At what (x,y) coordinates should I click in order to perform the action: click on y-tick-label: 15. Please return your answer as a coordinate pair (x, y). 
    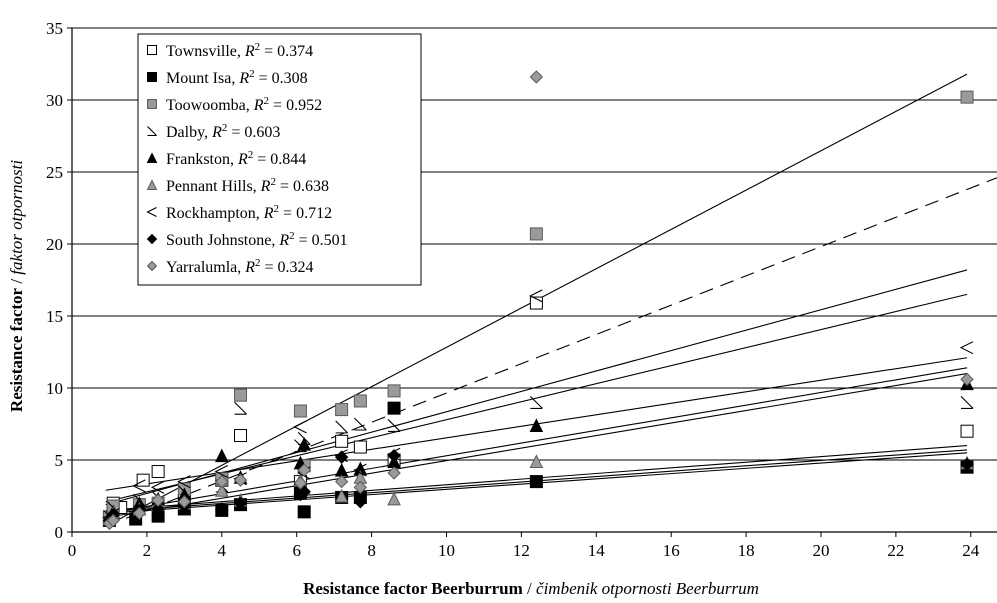
    Looking at the image, I should click on (54, 316).